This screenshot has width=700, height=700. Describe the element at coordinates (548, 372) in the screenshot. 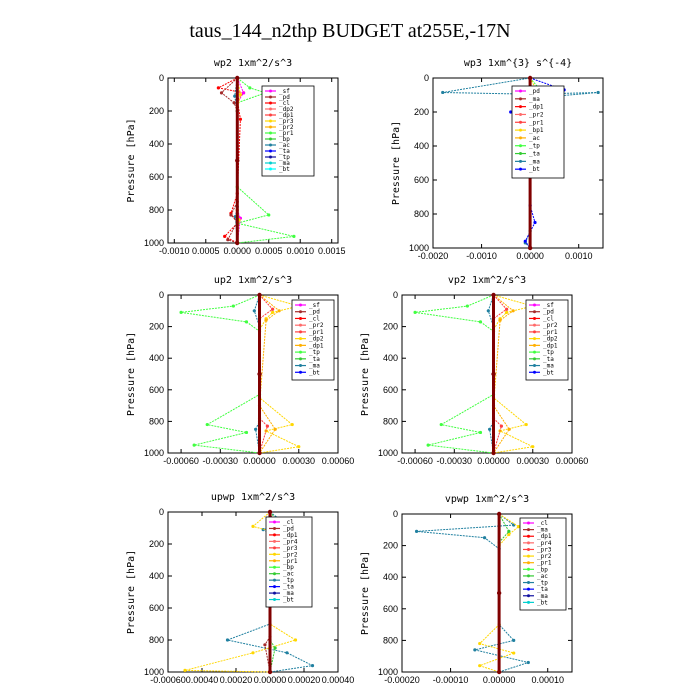

I see `legend-label: _bt` at that location.